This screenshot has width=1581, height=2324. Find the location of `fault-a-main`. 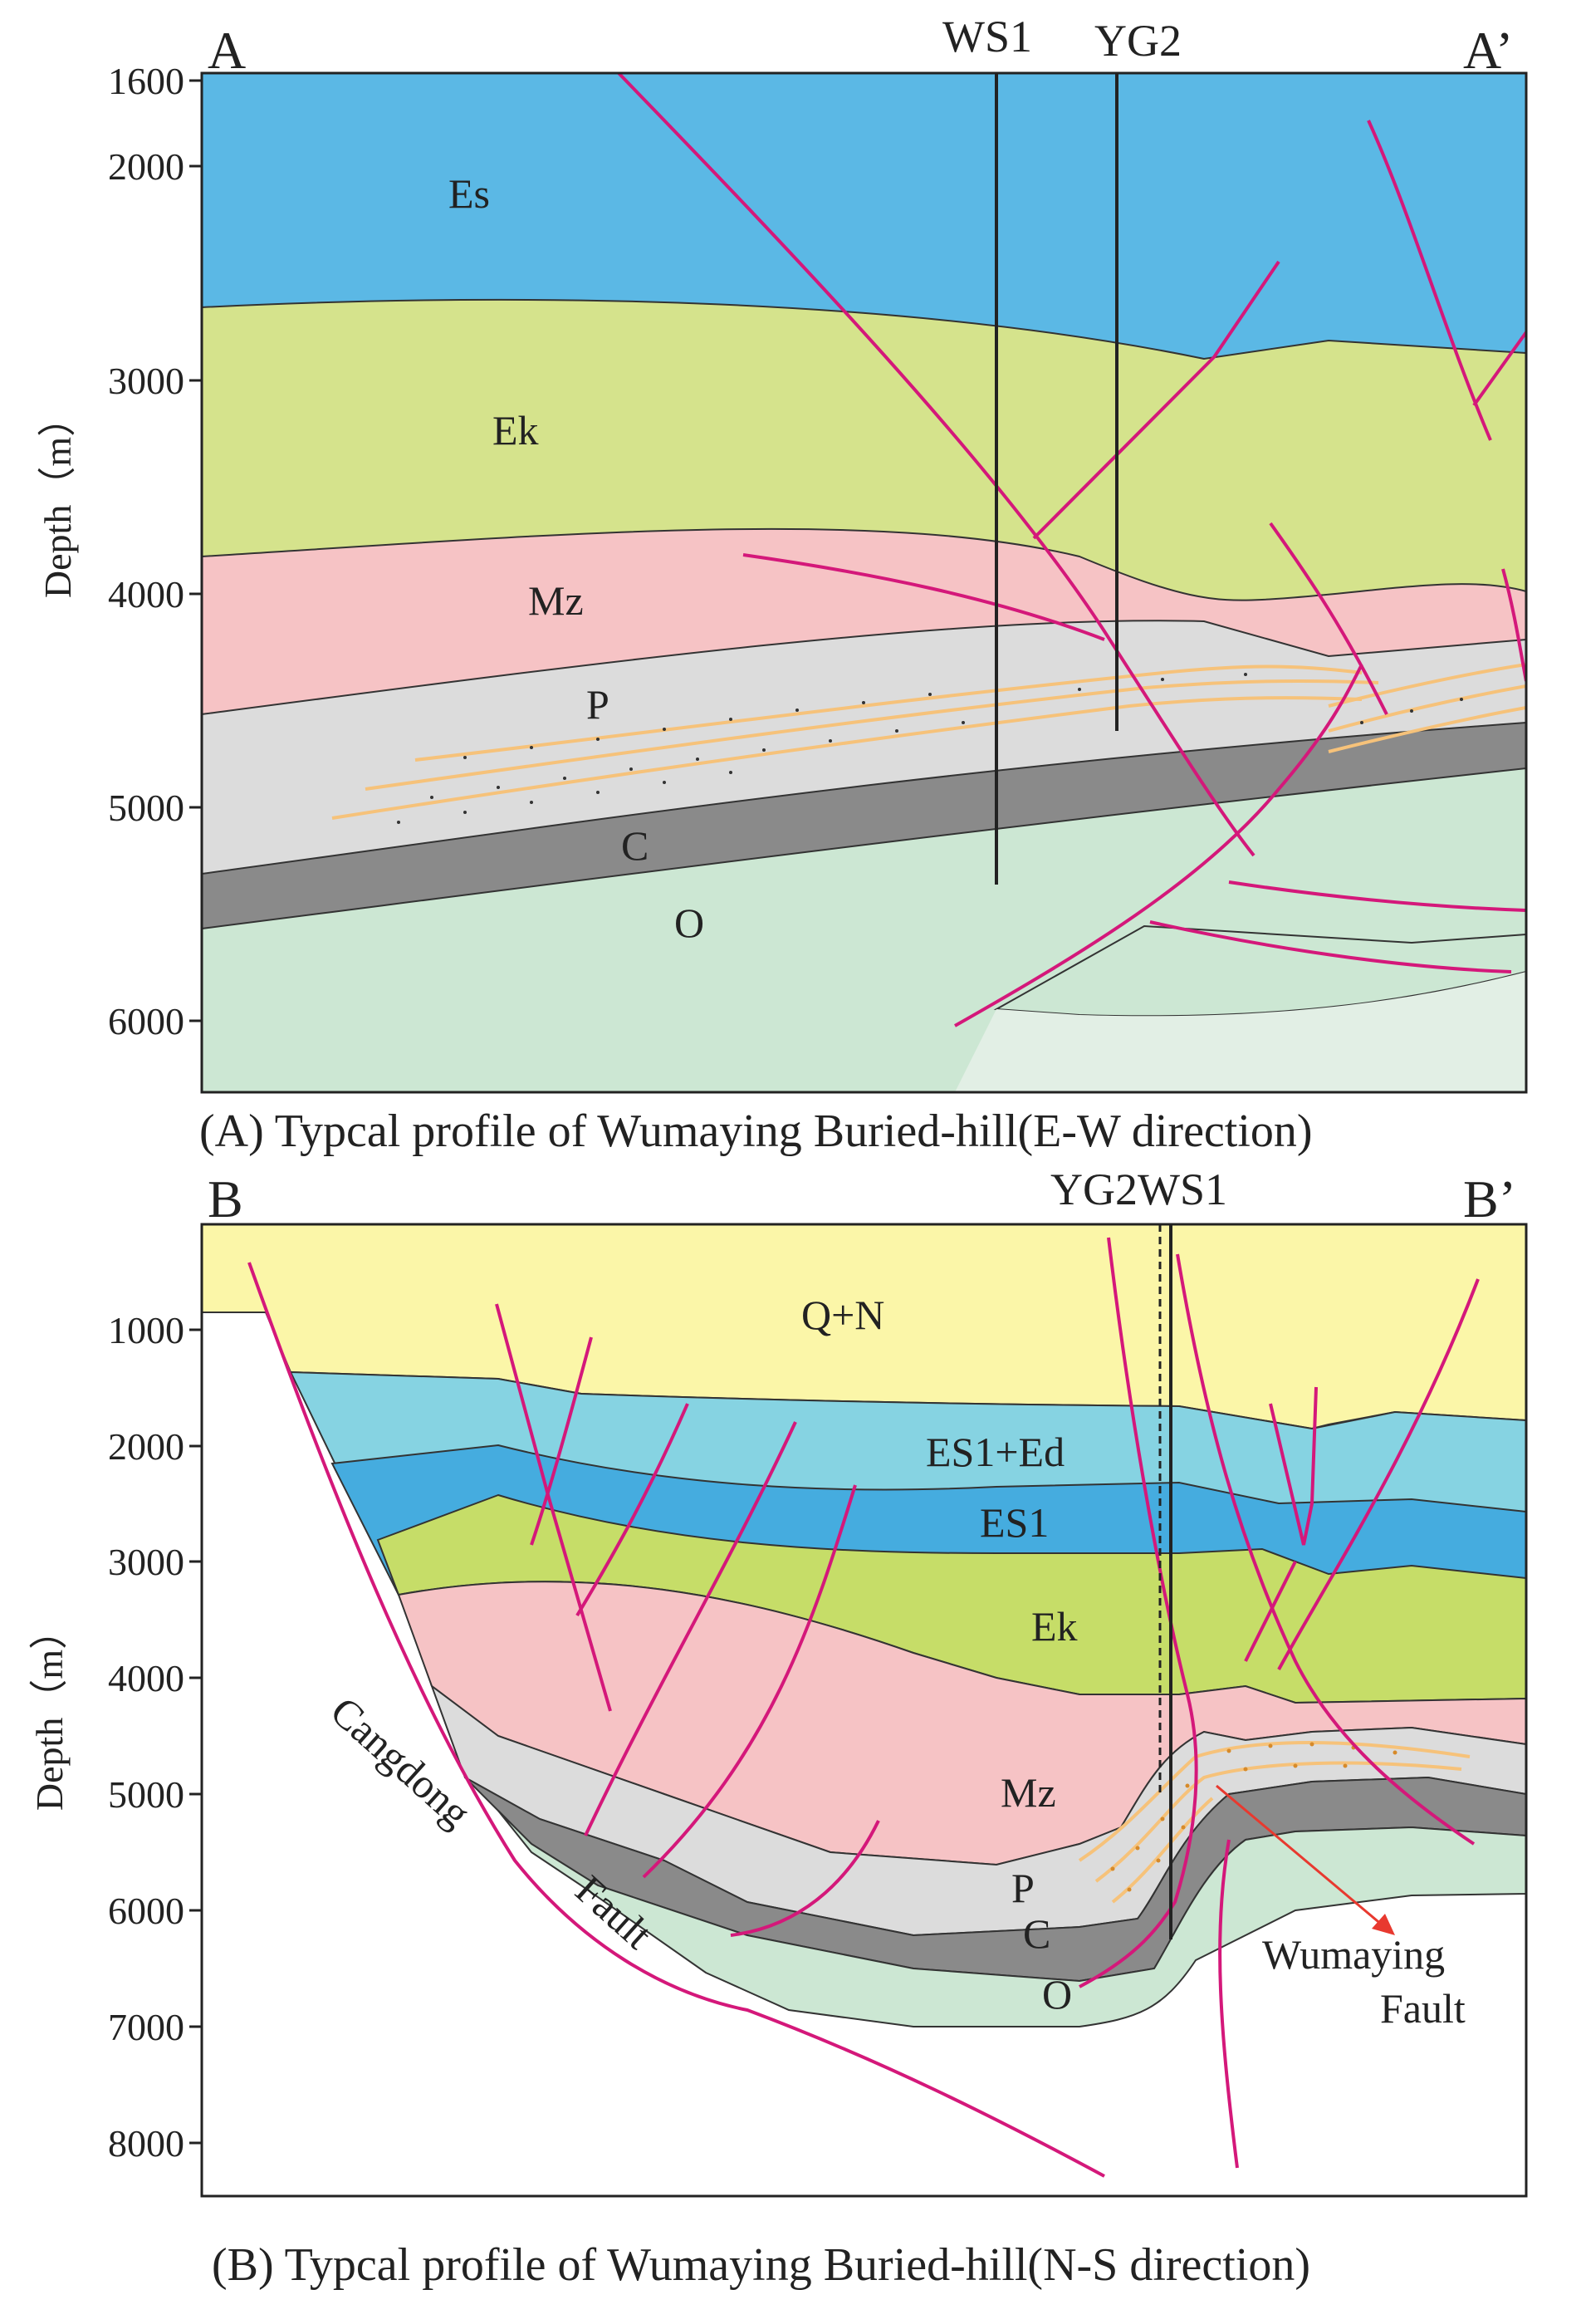

fault-a-main is located at coordinates (936, 465).